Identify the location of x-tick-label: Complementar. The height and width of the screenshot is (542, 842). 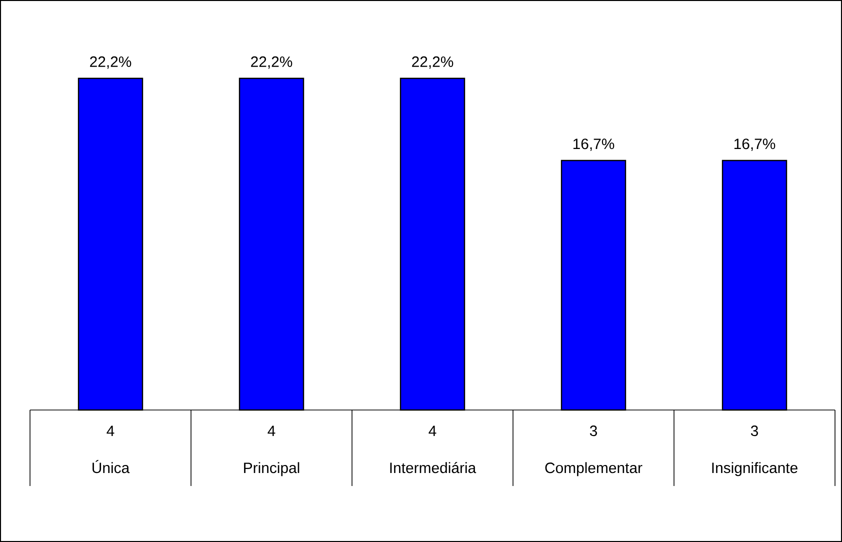
(593, 469).